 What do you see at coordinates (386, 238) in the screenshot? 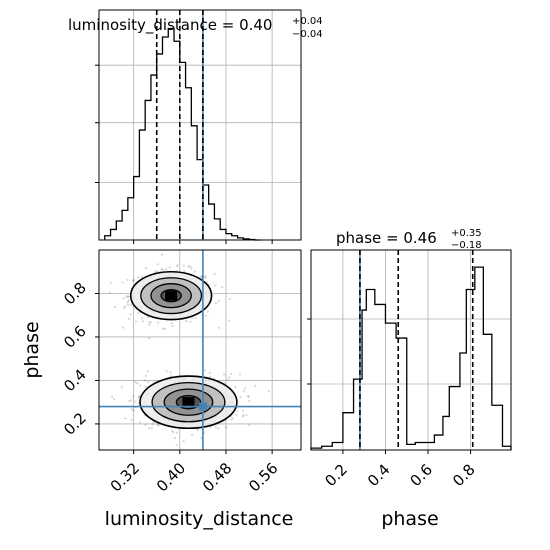
I see `svg-text: phase = 0.46` at bounding box center [386, 238].